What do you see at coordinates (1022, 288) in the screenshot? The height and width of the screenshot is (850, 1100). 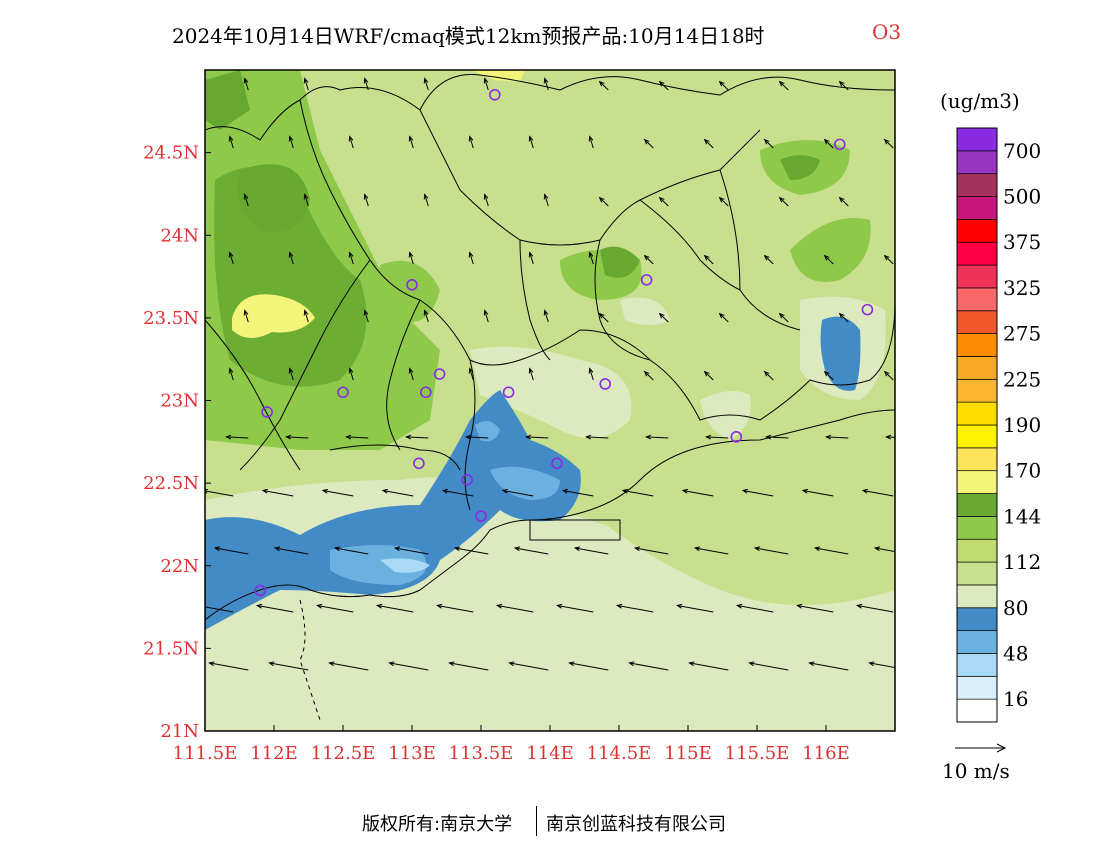 I see `colorbar-label: 325` at bounding box center [1022, 288].